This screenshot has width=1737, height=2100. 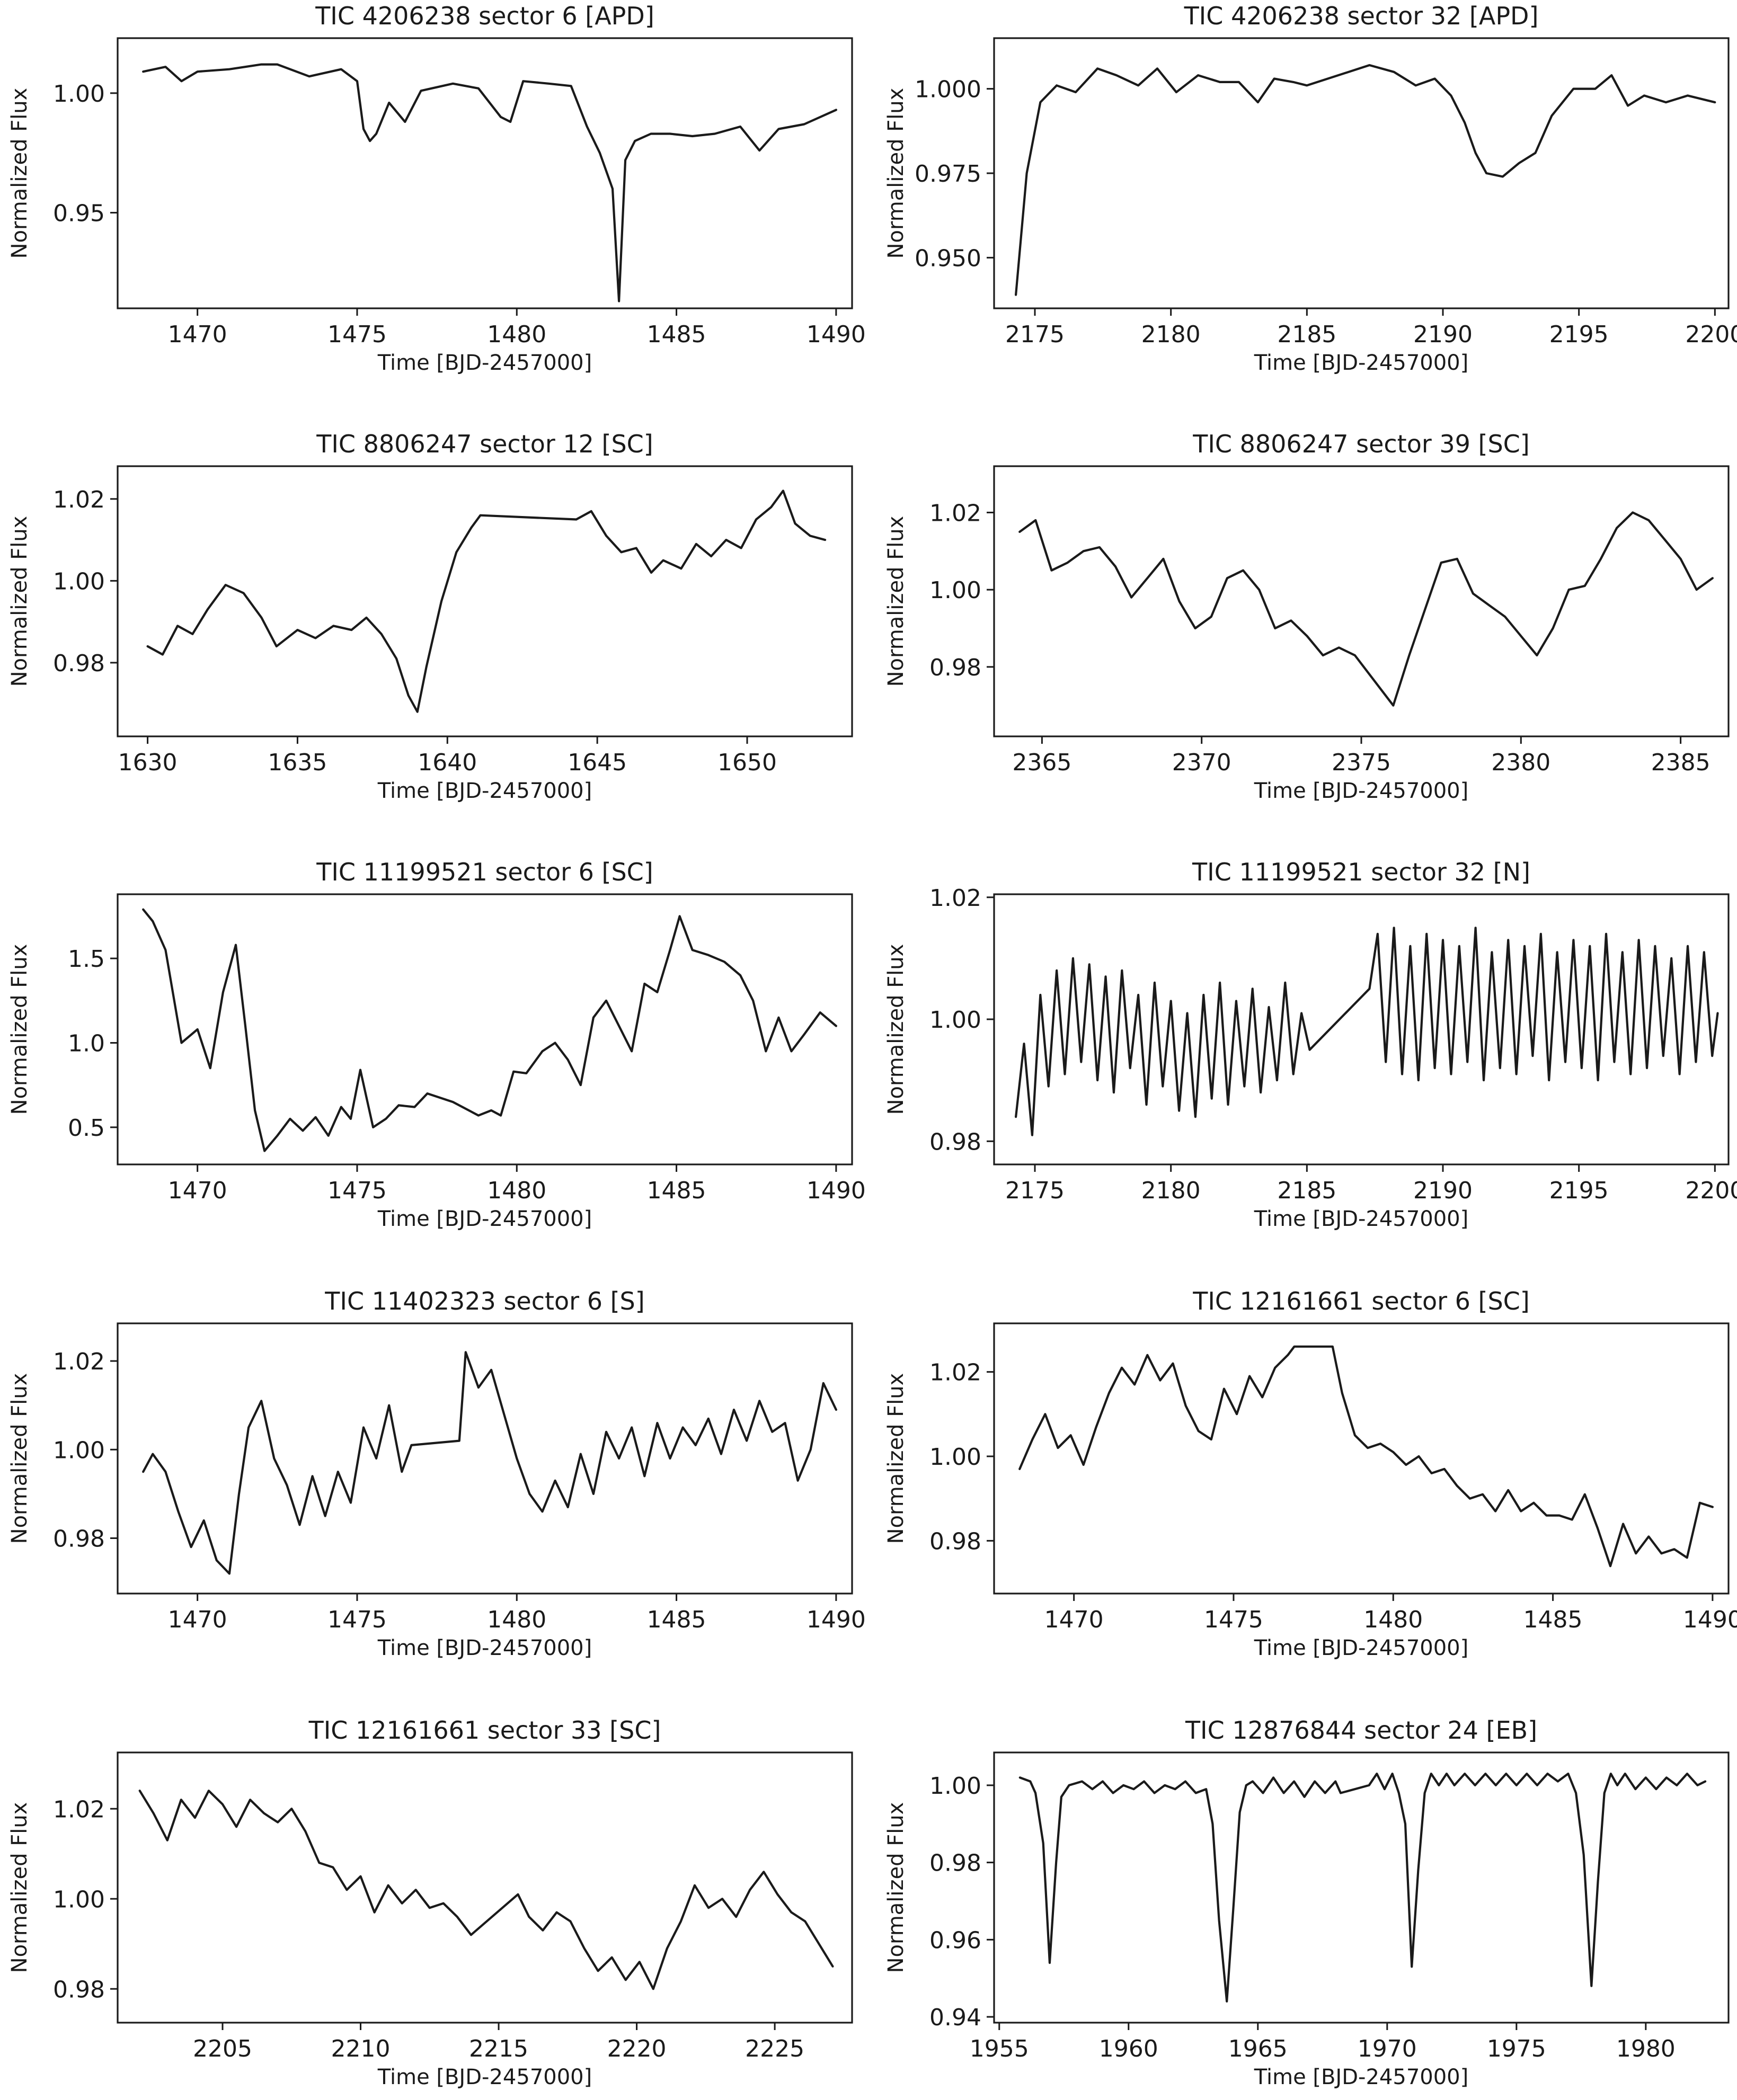 I want to click on x-tick-label: 1630, so click(x=148, y=762).